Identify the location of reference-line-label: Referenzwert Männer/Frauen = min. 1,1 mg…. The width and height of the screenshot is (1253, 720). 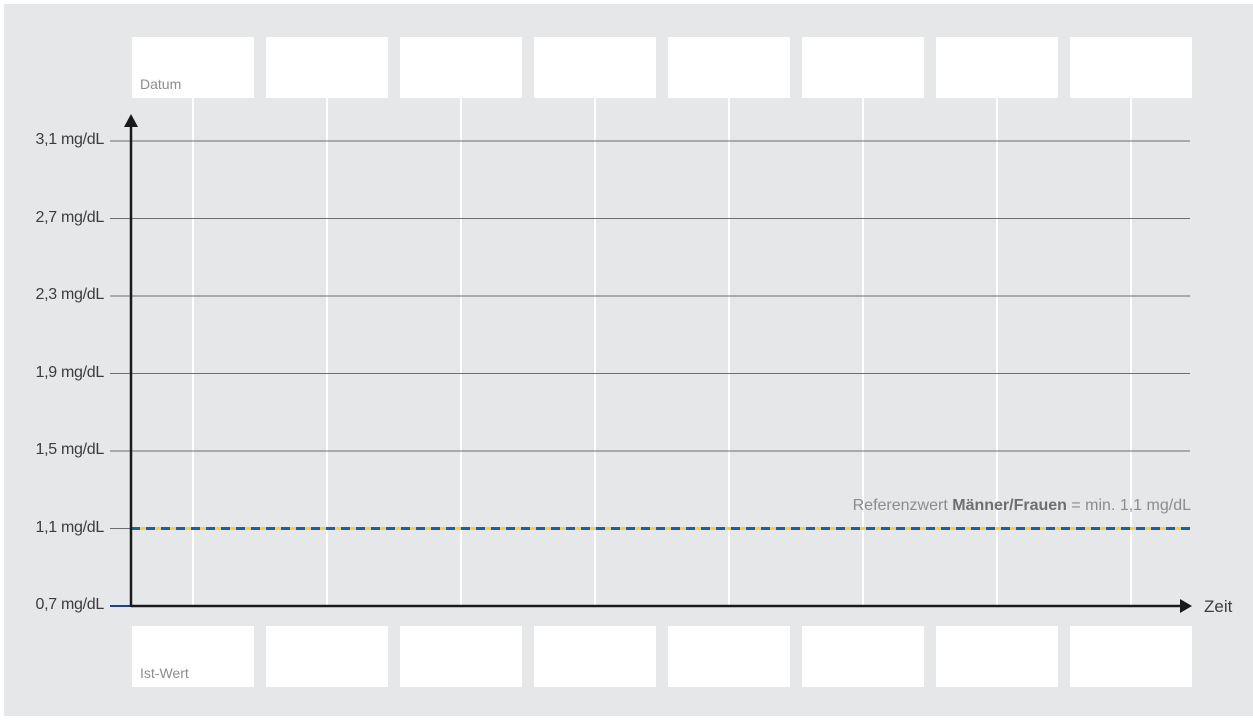
(1022, 506).